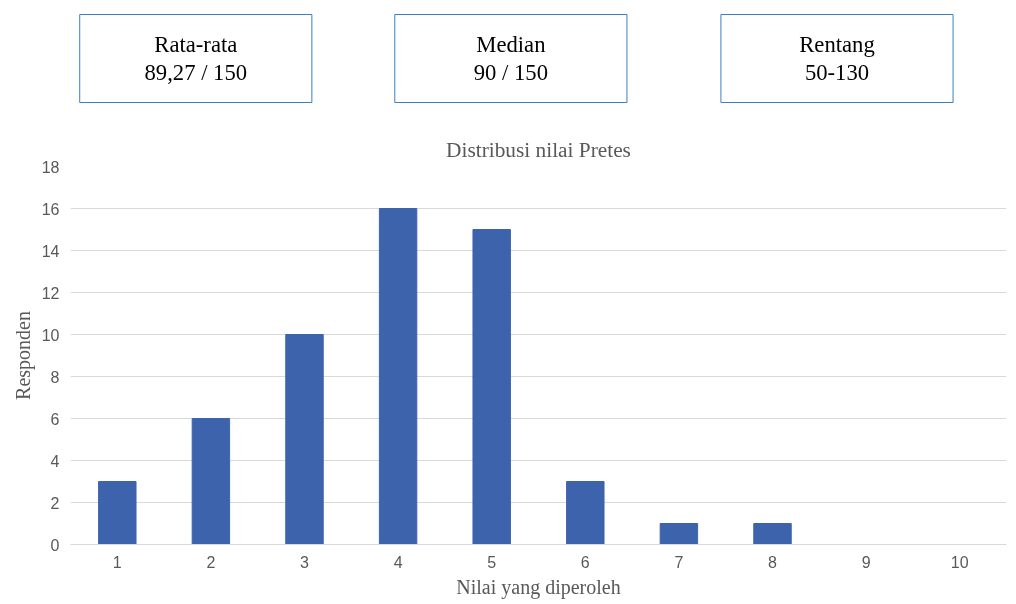 The image size is (1016, 604). What do you see at coordinates (23, 355) in the screenshot?
I see `y-axis-title: Responden` at bounding box center [23, 355].